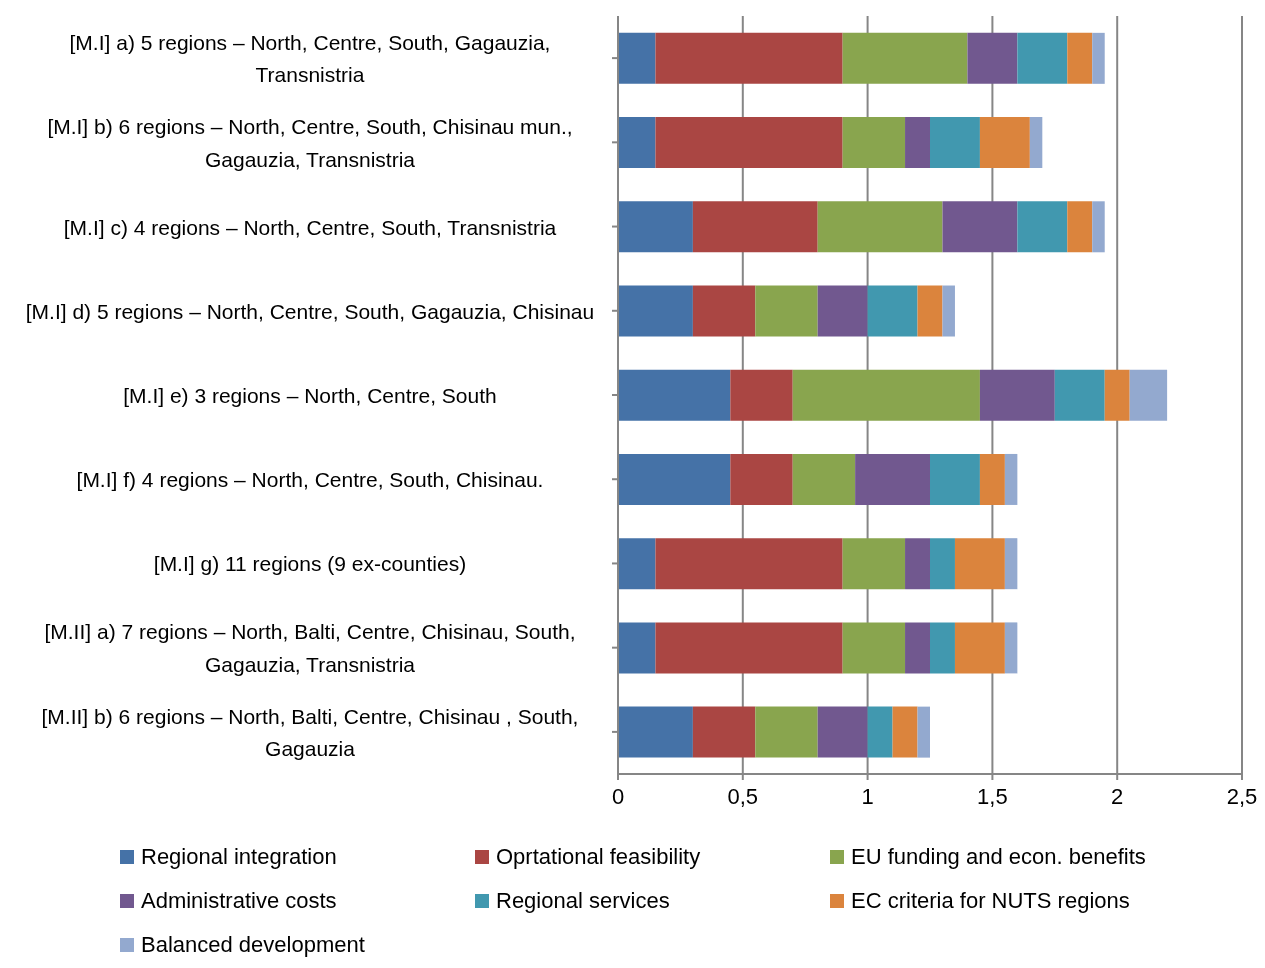 Image resolution: width=1265 pixels, height=968 pixels. What do you see at coordinates (310, 142) in the screenshot?
I see `y-tick-label: [M.I] b) 6 regions – North, Centre, South, Chisinau mun., Gagauzia, Transnistria` at bounding box center [310, 142].